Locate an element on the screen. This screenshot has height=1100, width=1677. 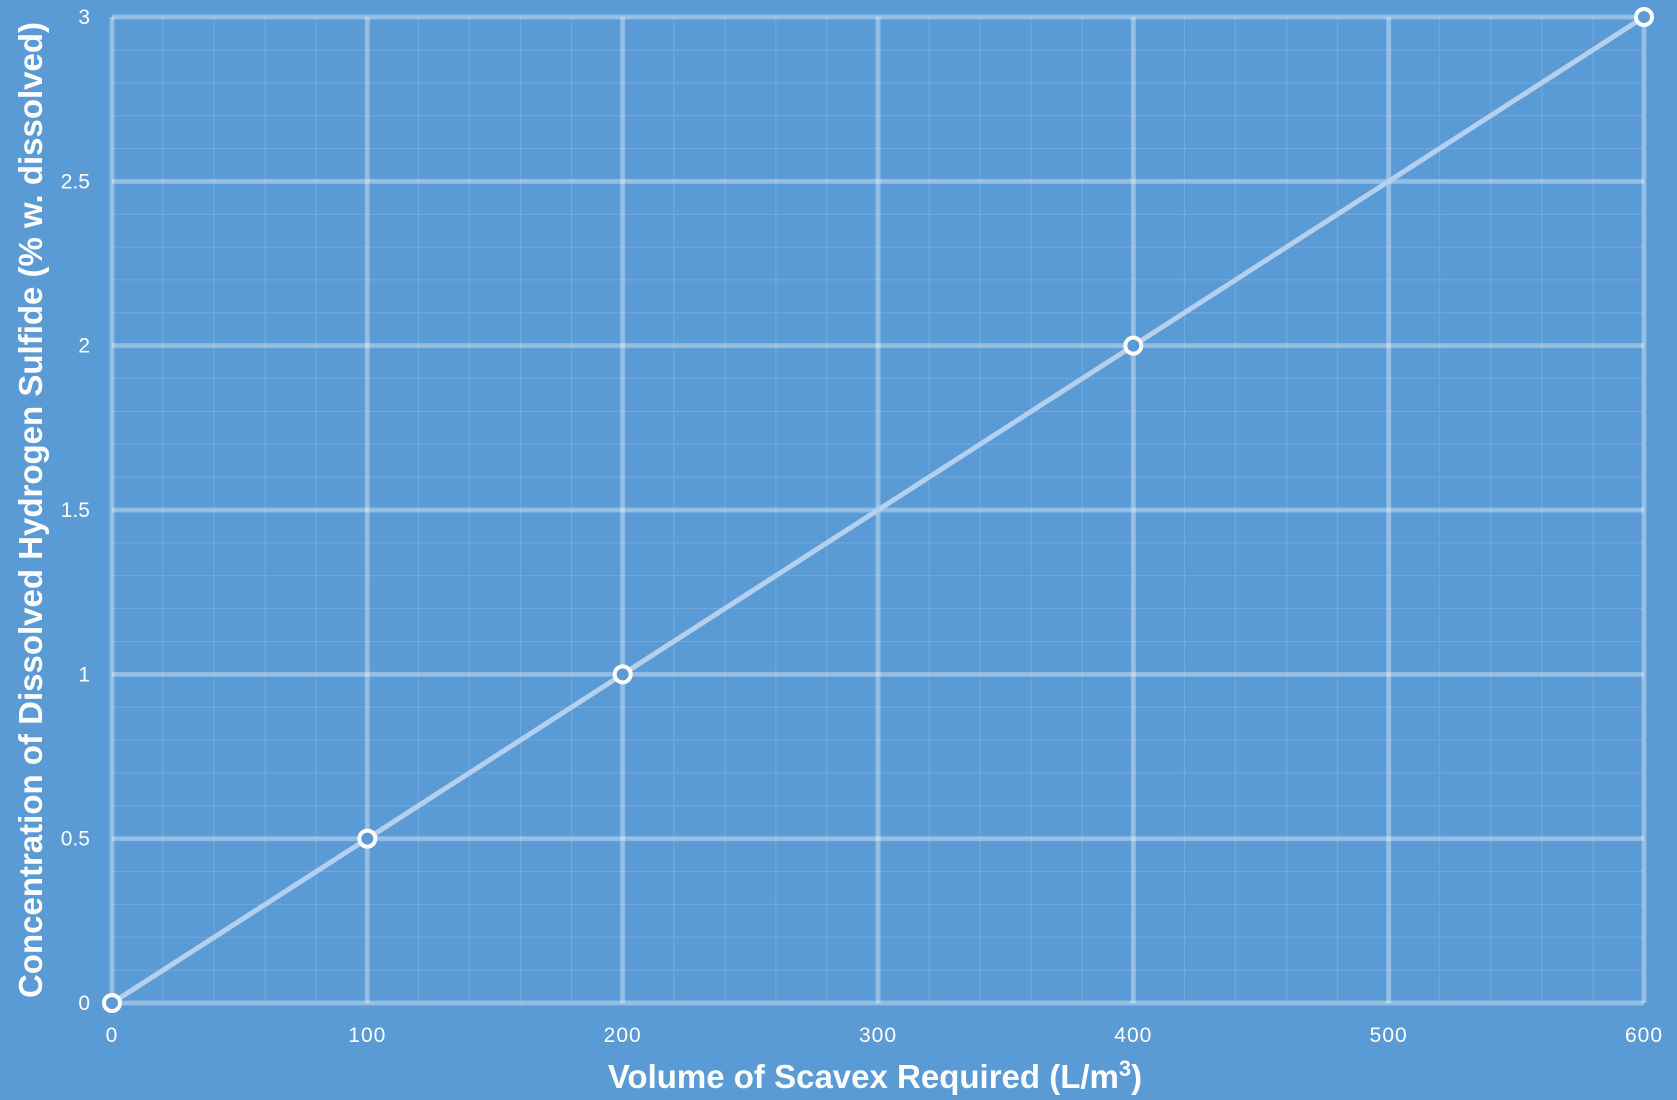
y-axis-tick-labels: 0 0.5 1 1.5 2 2.5 3 is located at coordinates (75, 510).